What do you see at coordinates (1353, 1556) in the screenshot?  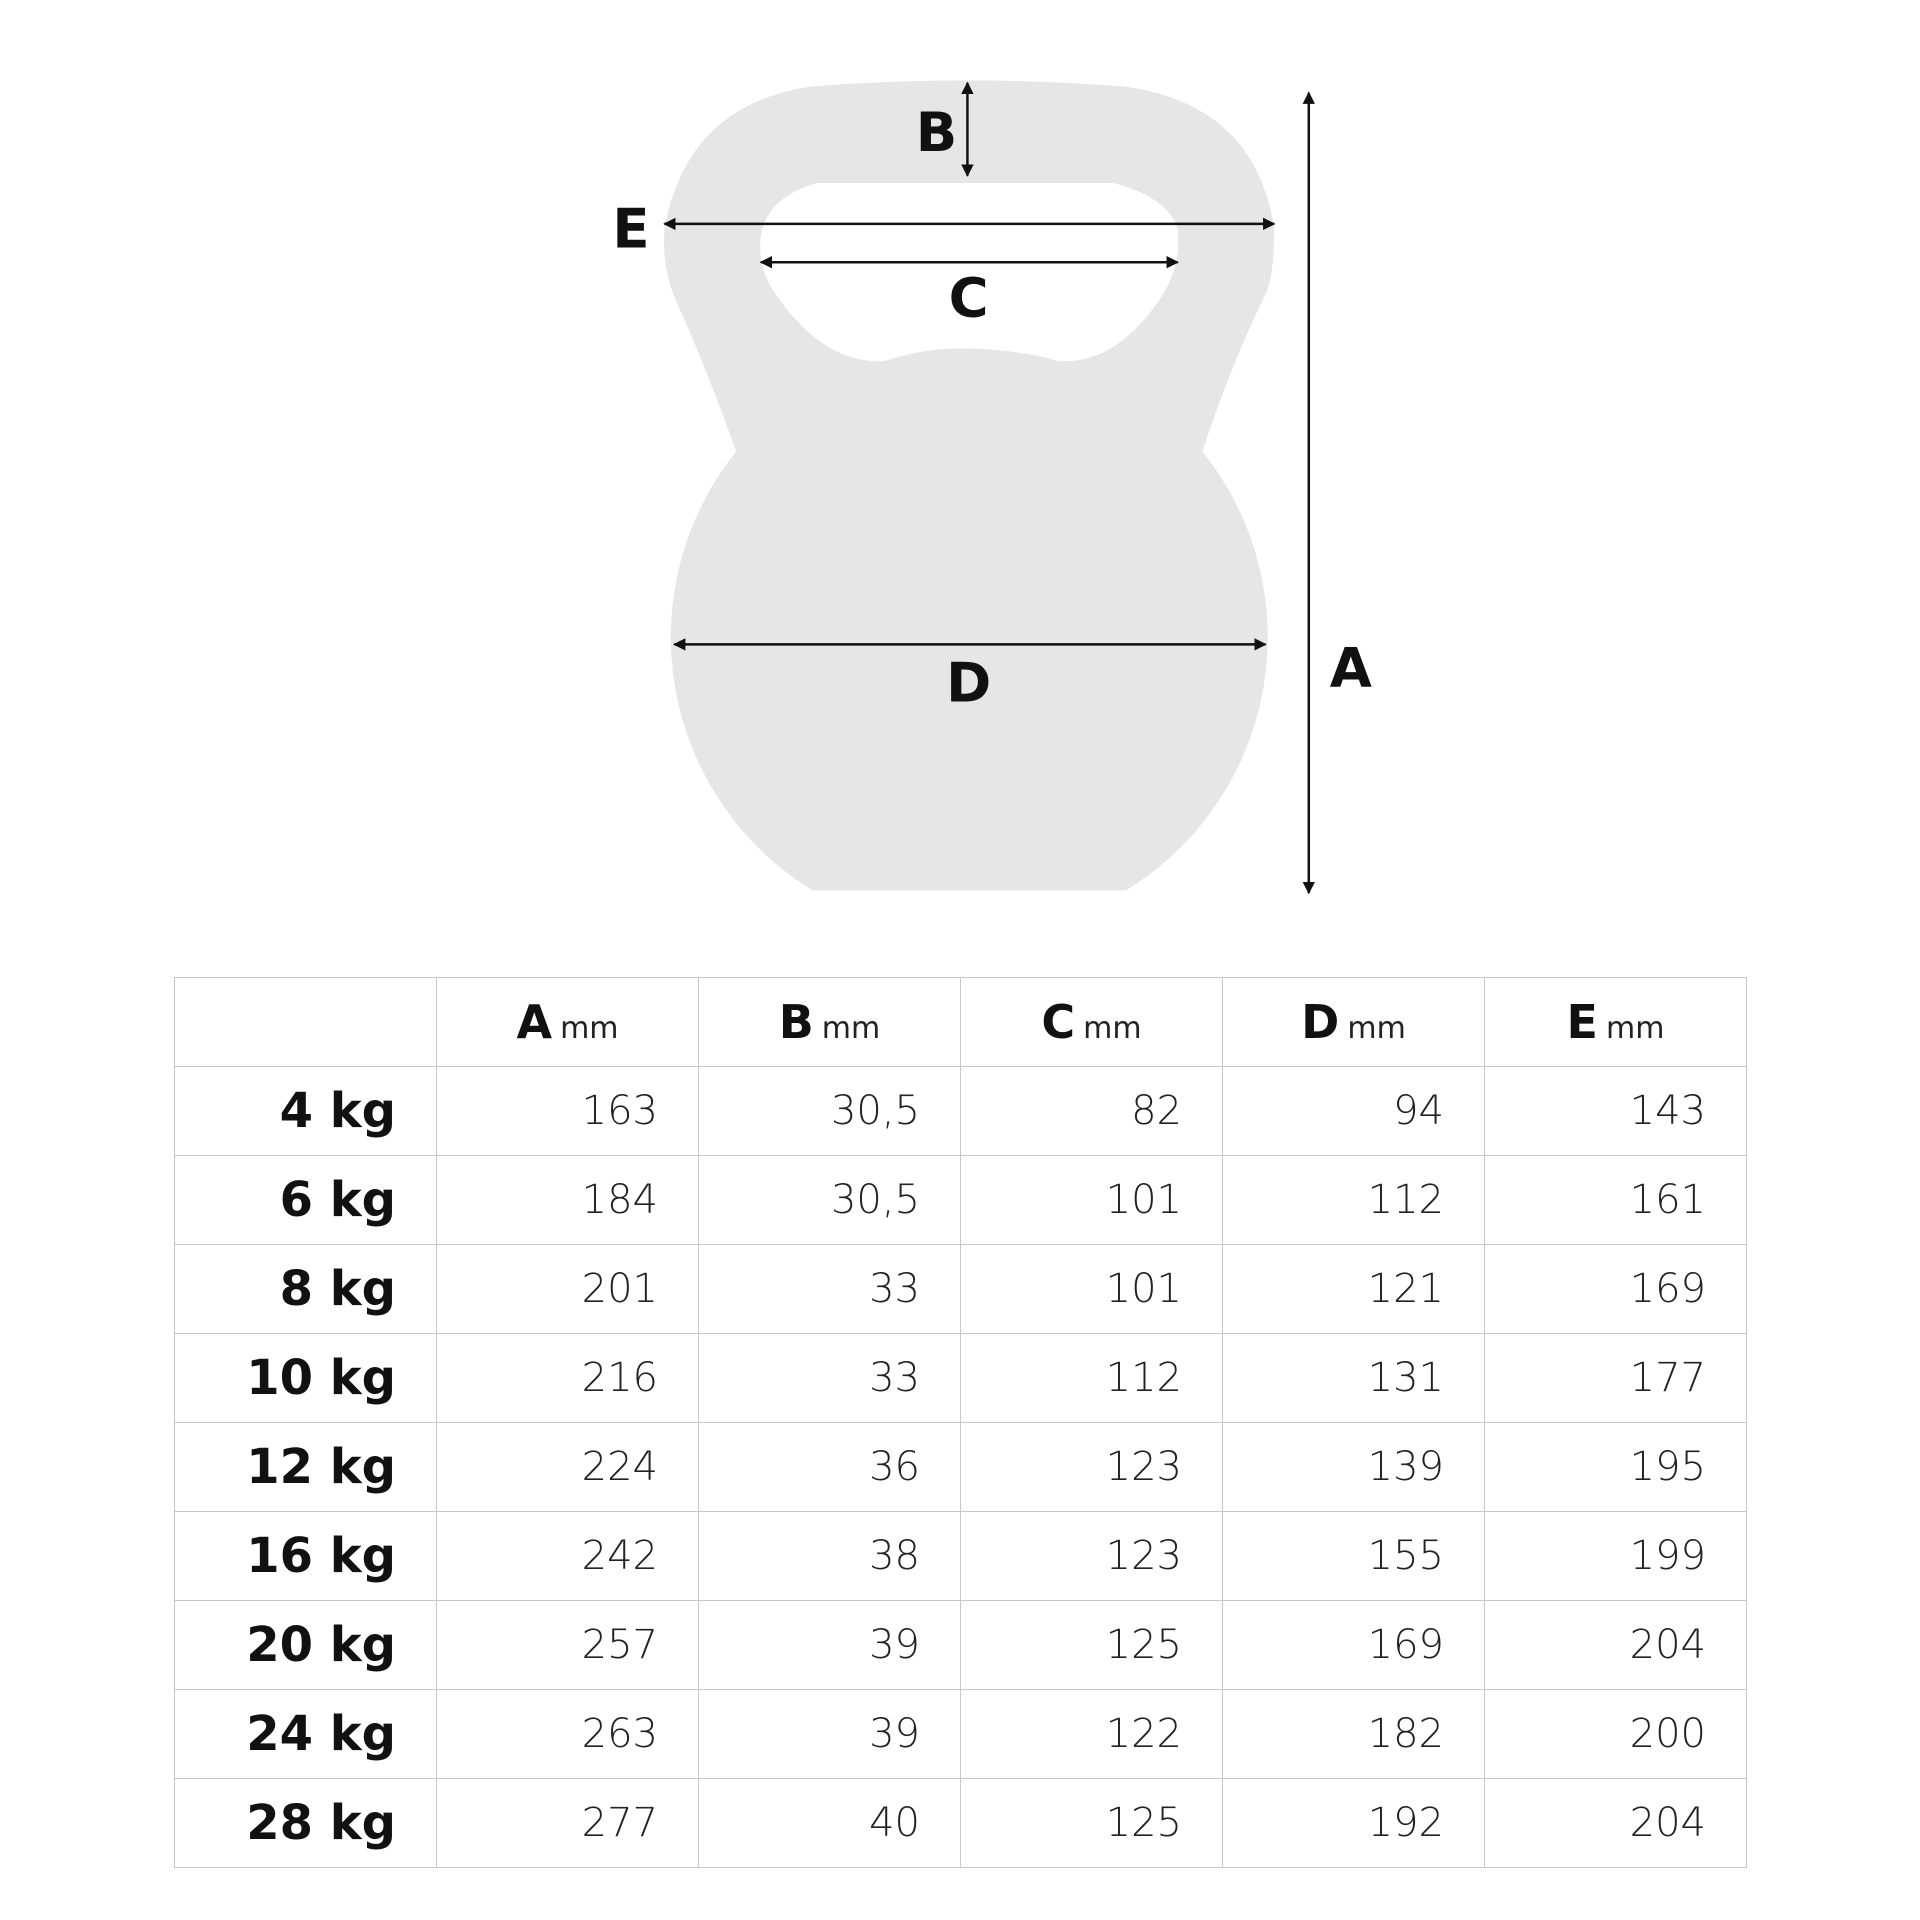 I see `value-cell: 155` at bounding box center [1353, 1556].